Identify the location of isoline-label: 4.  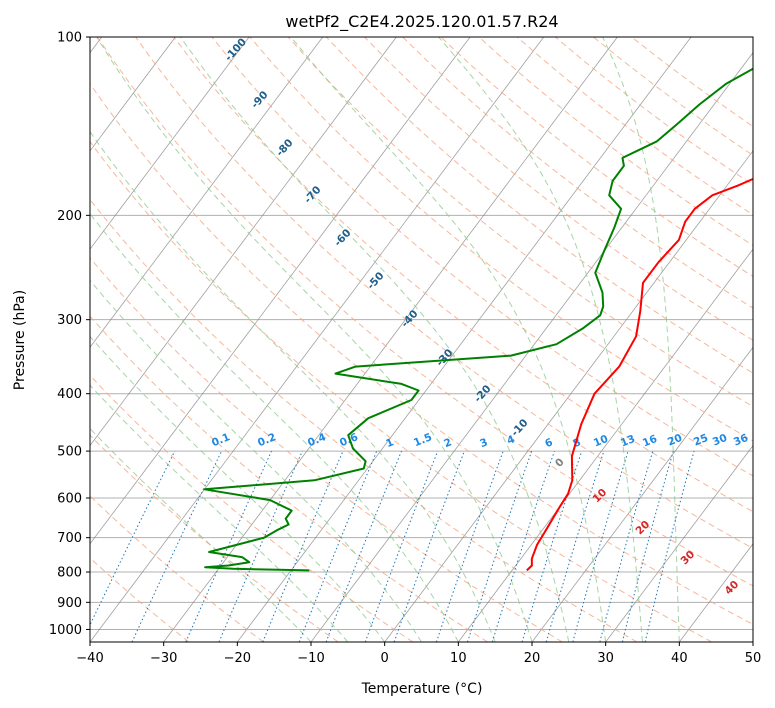
(510, 440).